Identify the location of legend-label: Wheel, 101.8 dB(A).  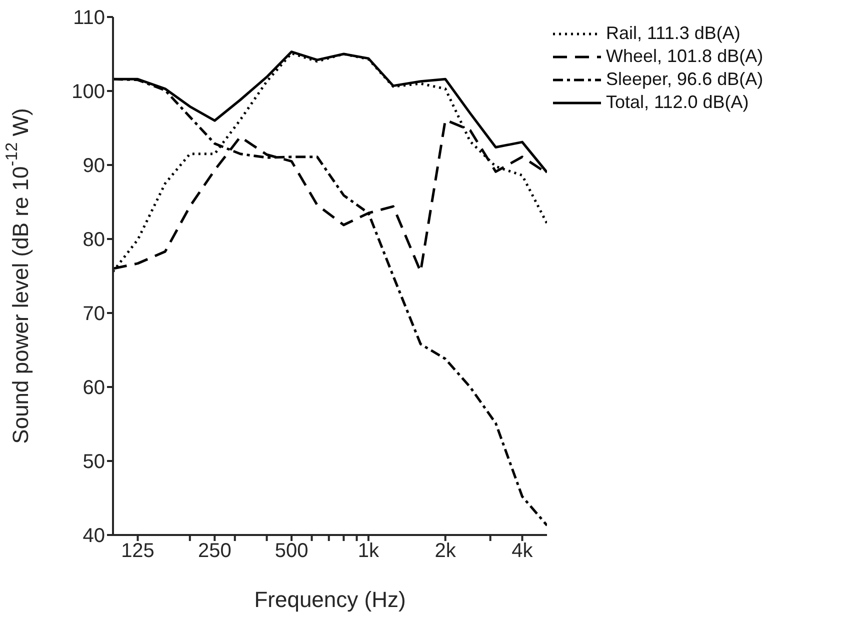
(685, 56).